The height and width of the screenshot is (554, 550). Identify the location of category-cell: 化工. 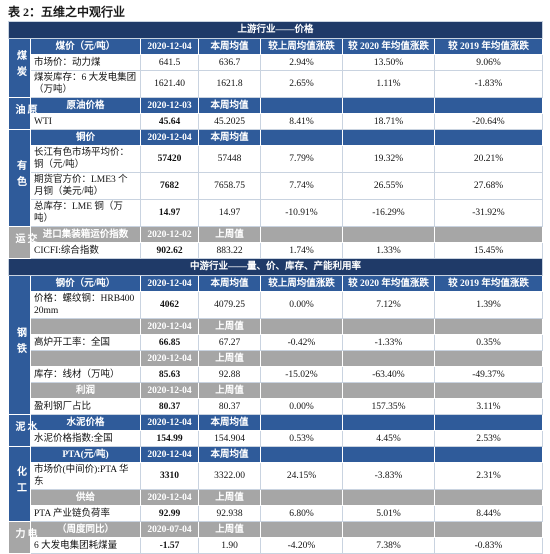
(19, 484).